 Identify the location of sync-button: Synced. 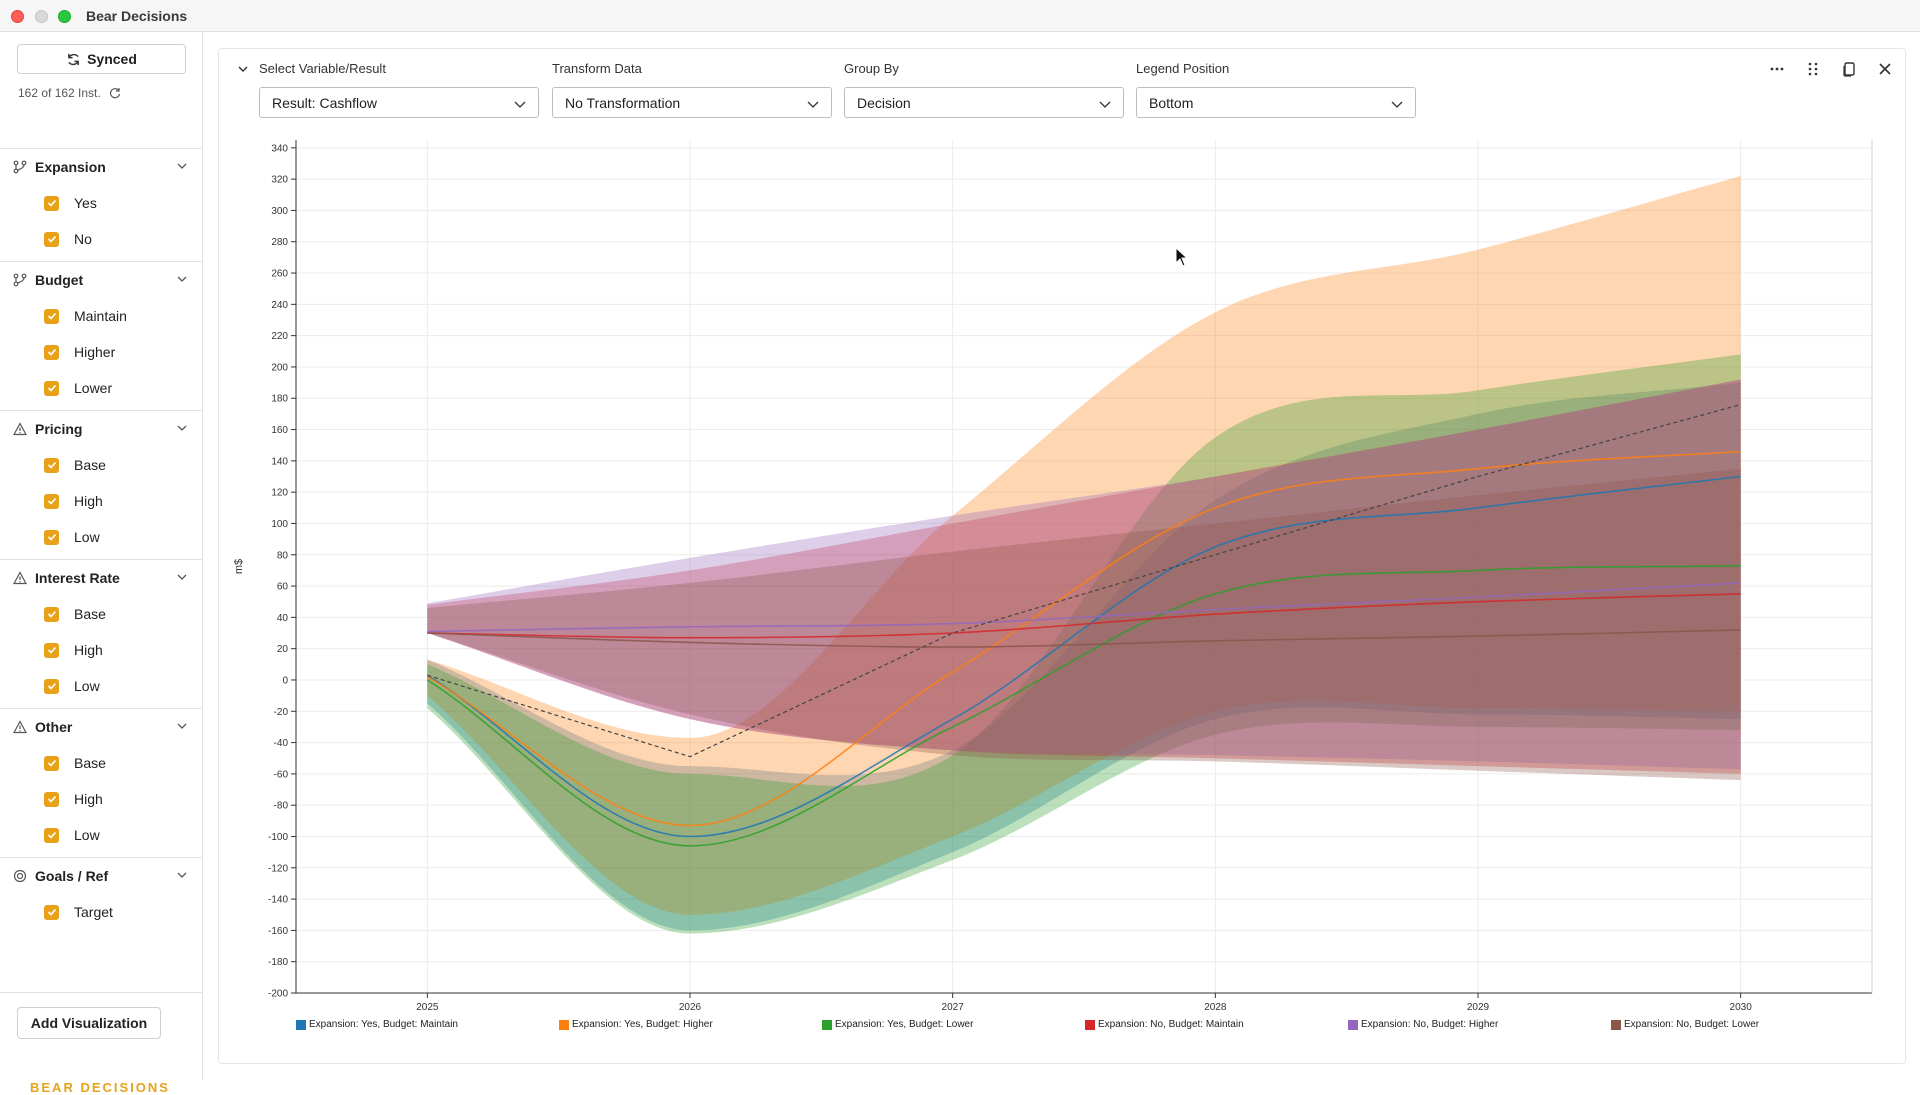
(101, 59).